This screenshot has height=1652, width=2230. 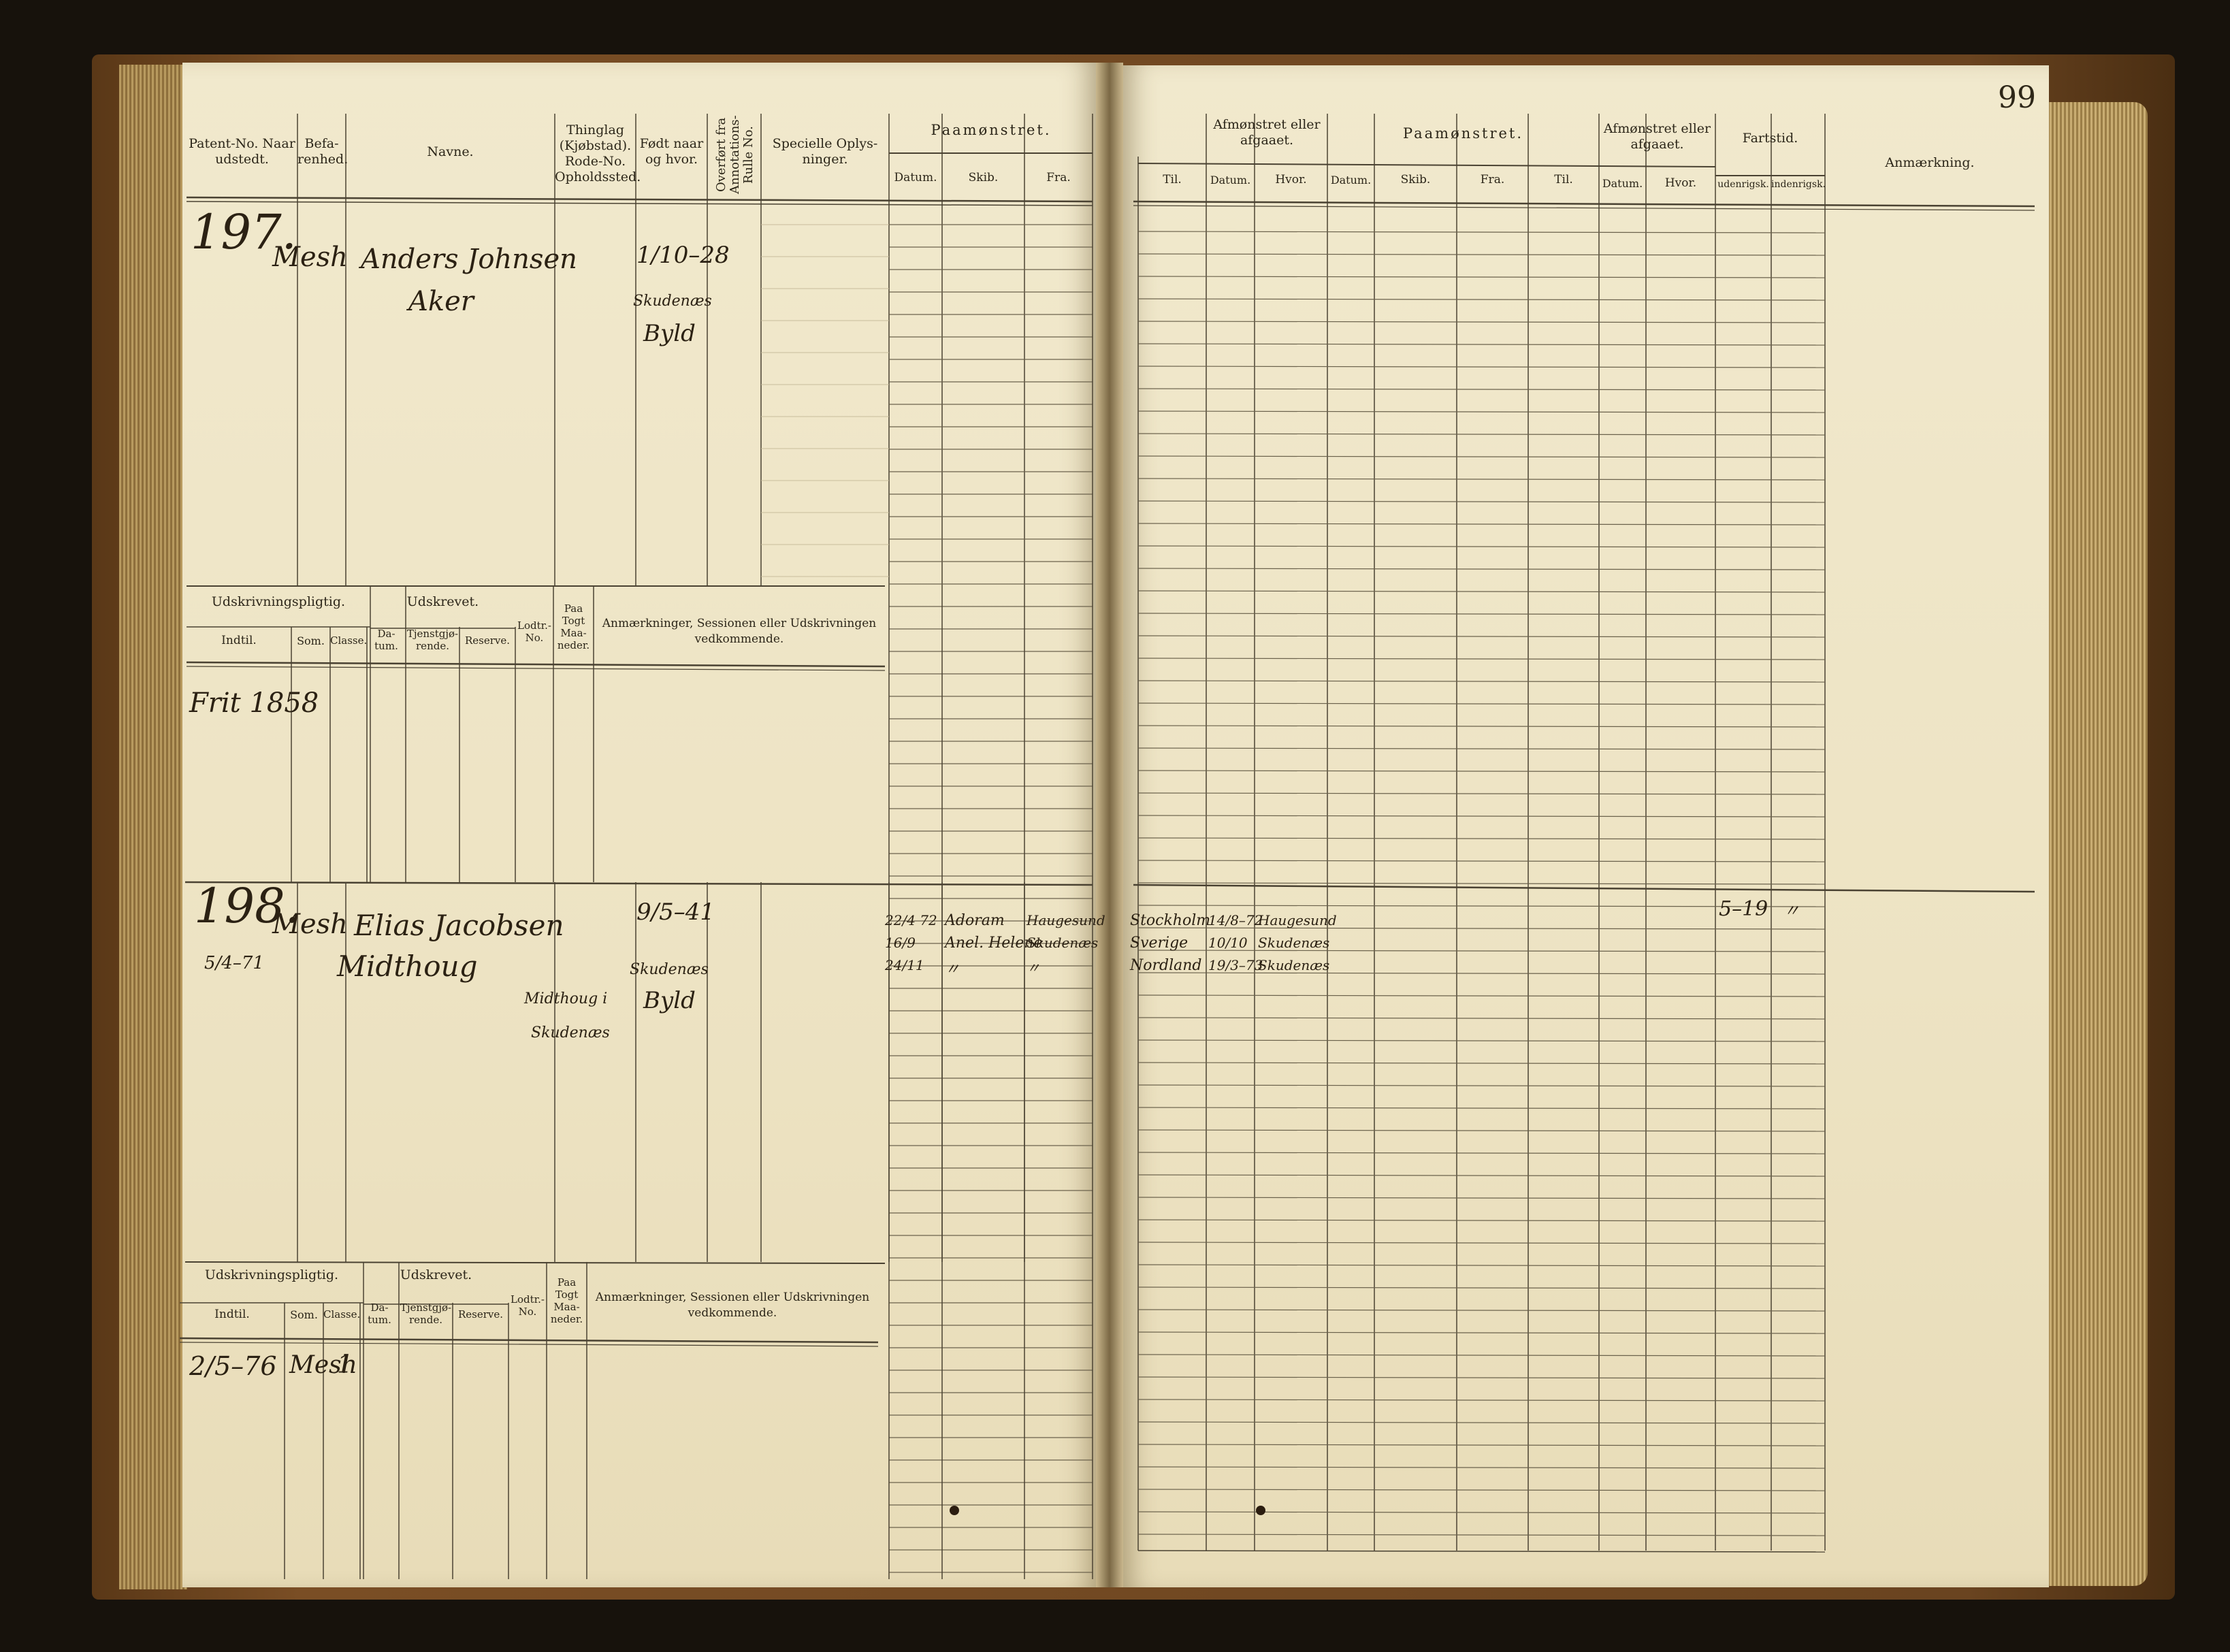 What do you see at coordinates (1743, 184) in the screenshot?
I see `header-udenrigsk: udenrigsk.` at bounding box center [1743, 184].